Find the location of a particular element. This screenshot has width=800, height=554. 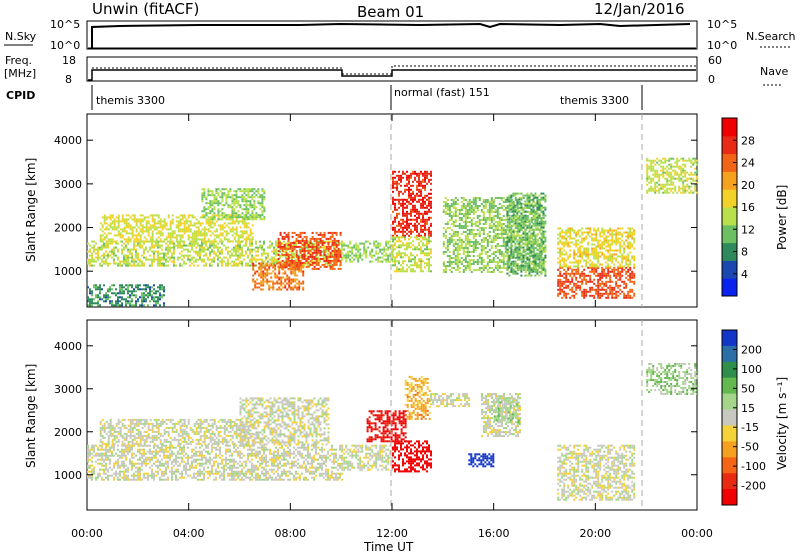

date-title: 12/Jan/2016 is located at coordinates (639, 9).